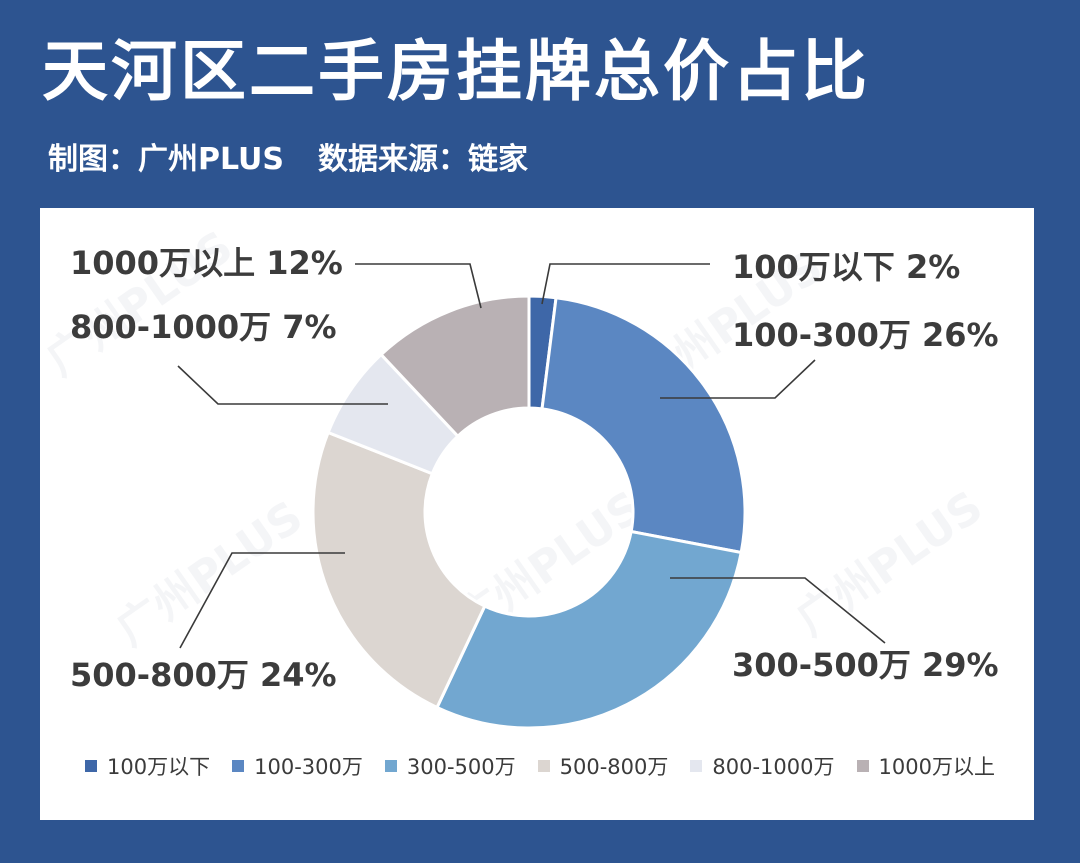  Describe the element at coordinates (206, 263) in the screenshot. I see `data-label-5: 1000万以上 12%` at that location.